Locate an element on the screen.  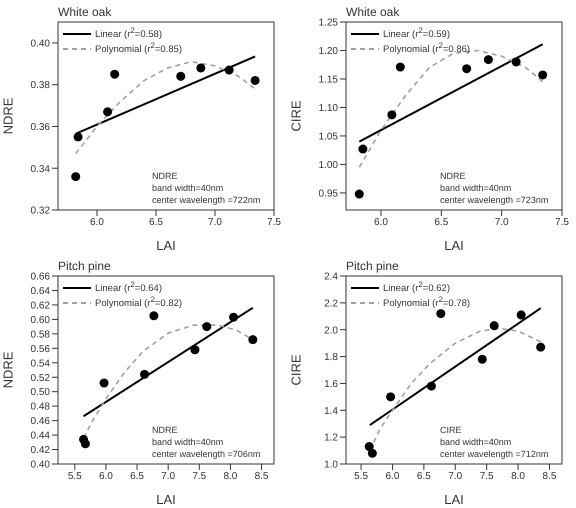
y-tick-label: 1.00 is located at coordinates (328, 165).